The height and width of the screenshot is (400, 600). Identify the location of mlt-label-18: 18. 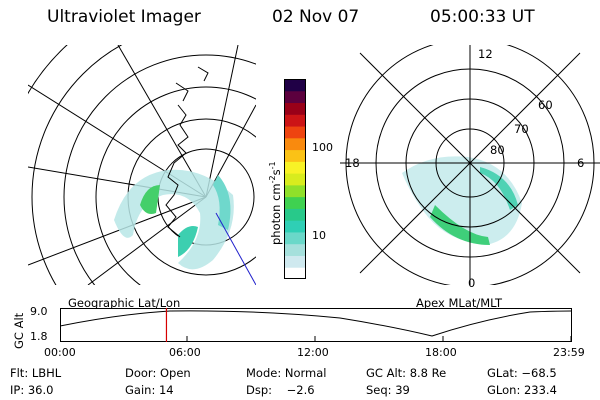
(352, 163).